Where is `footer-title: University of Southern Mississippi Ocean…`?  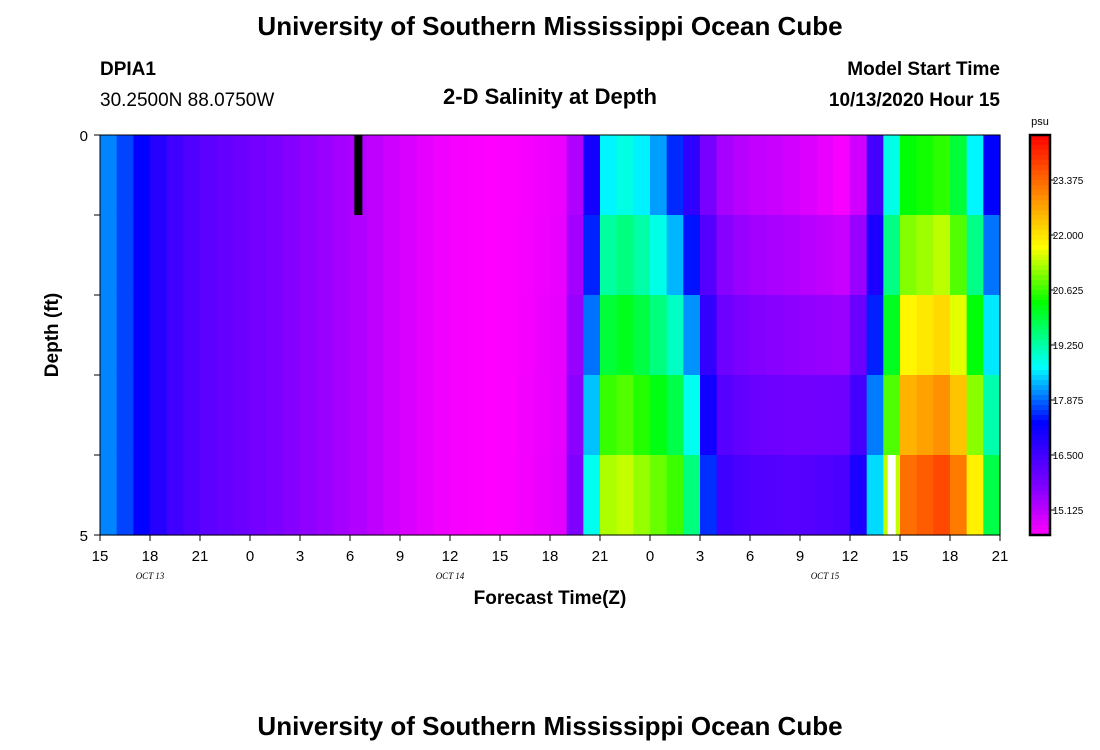 footer-title: University of Southern Mississippi Ocean… is located at coordinates (549, 726).